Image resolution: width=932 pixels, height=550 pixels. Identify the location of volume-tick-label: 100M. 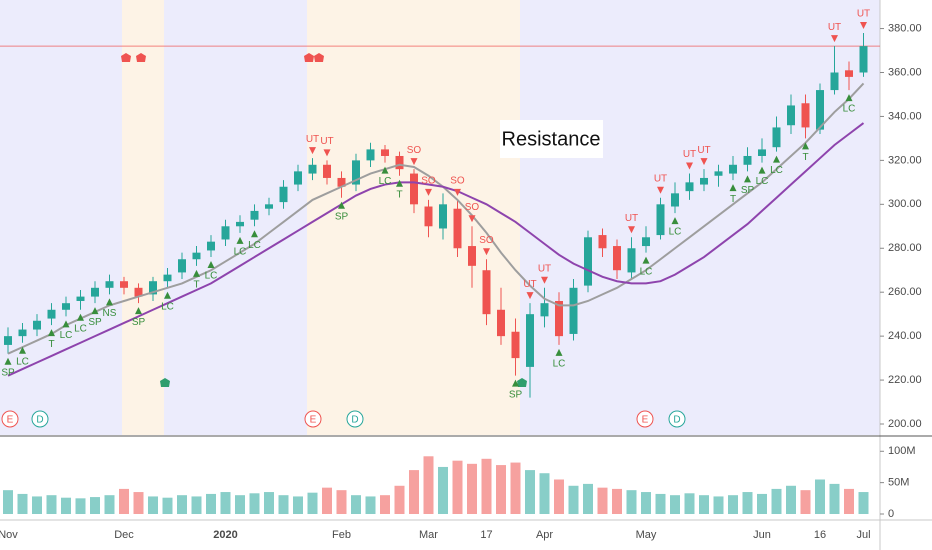
(902, 451).